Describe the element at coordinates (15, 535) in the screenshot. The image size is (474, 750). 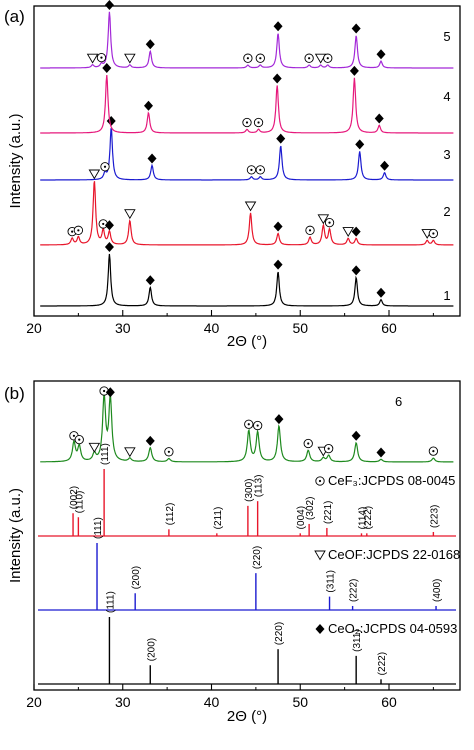
I see `panel-b-y-axis-label: Intensity (a.u.)` at that location.